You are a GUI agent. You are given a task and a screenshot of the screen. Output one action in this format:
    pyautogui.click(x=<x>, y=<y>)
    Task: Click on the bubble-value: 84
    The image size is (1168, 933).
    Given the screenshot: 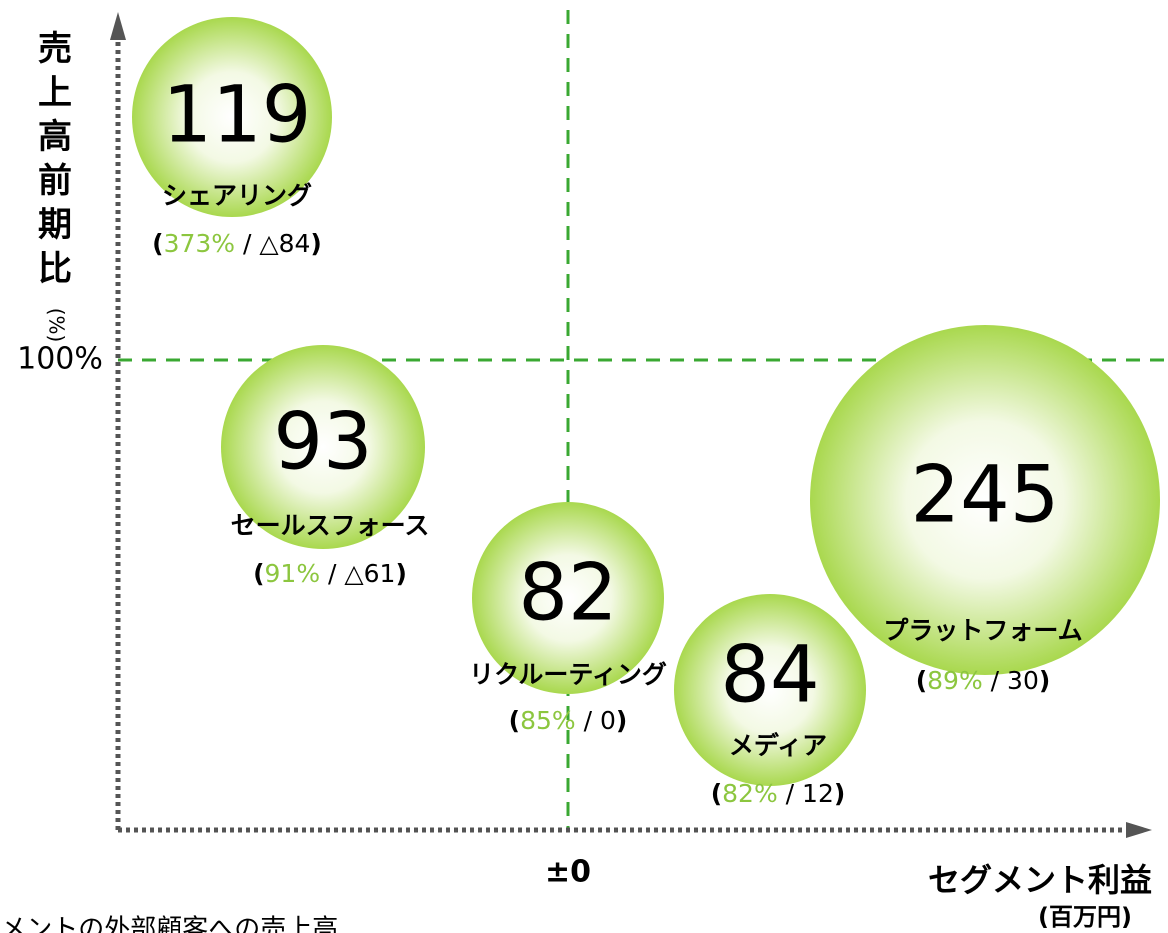 What is the action you would take?
    pyautogui.click(x=769, y=675)
    